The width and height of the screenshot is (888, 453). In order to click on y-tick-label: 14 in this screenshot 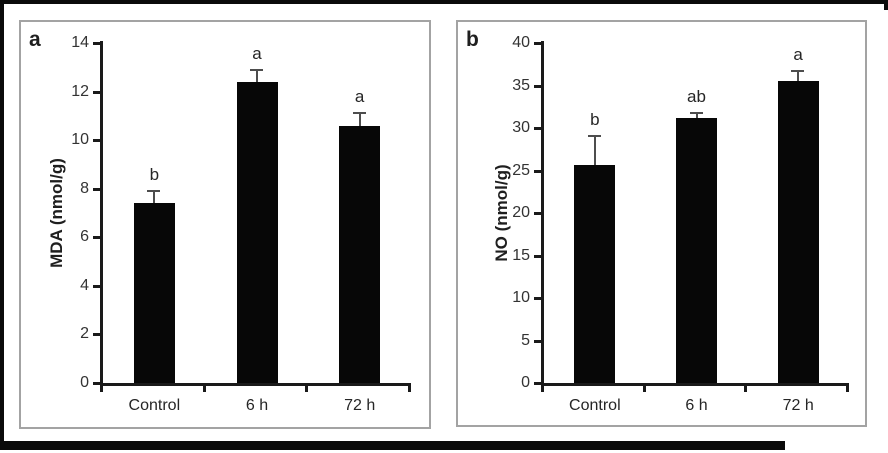, I will do `click(80, 42)`.